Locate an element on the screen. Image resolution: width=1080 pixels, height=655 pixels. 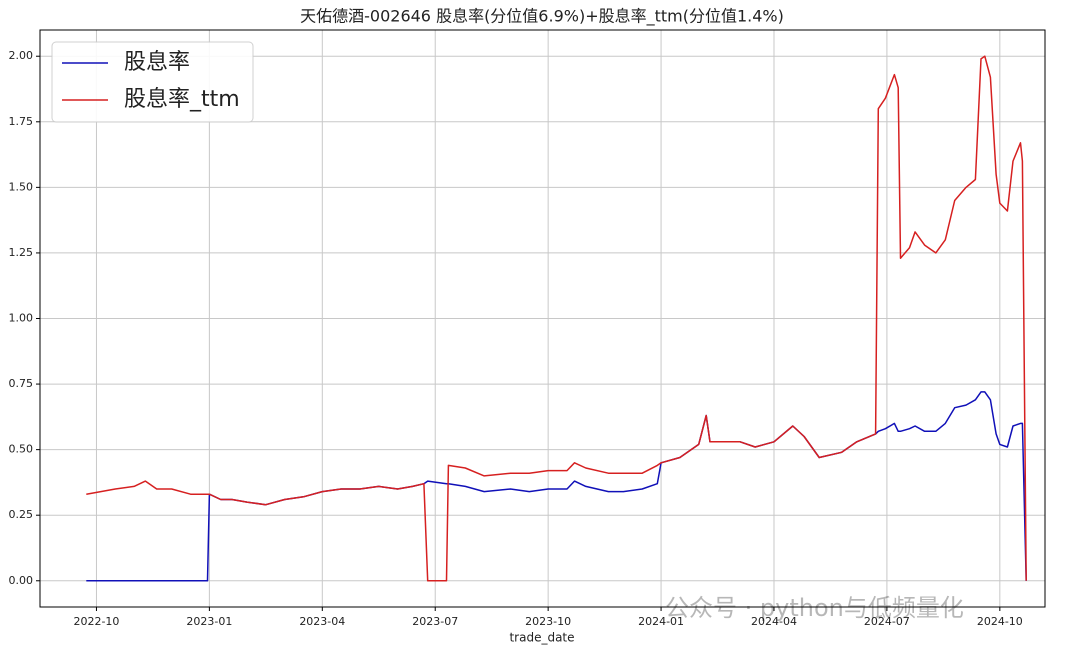
y-tick-label: 0.75 is located at coordinates (21, 383).